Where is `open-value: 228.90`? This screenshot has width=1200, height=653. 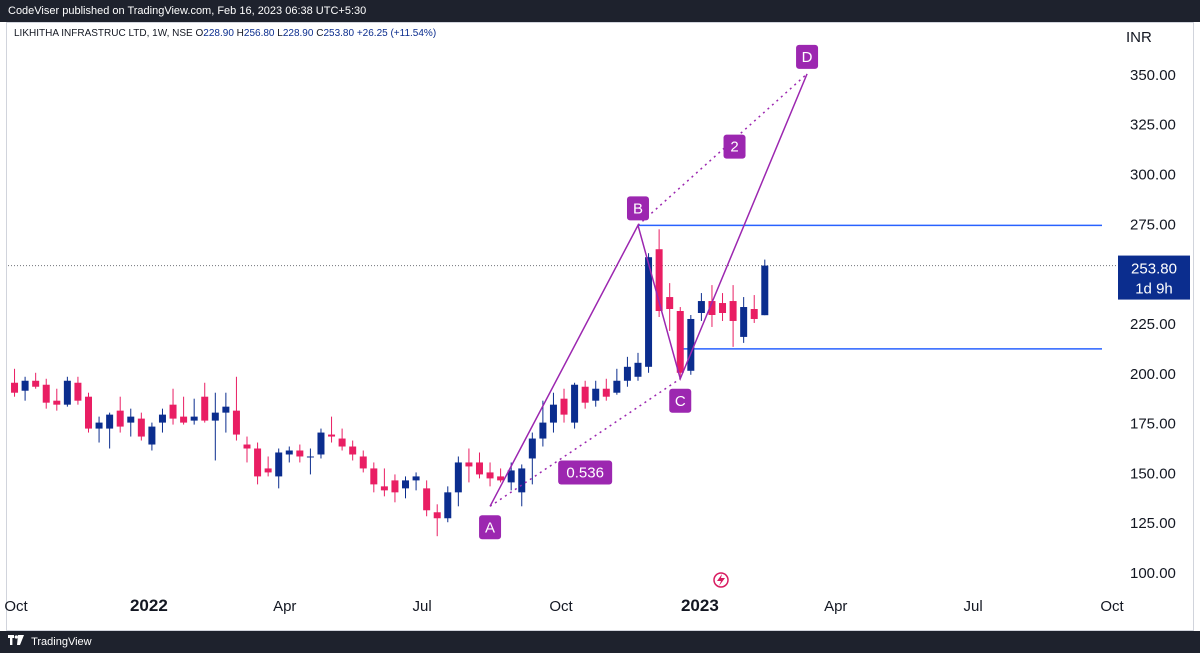
open-value: 228.90 is located at coordinates (218, 33).